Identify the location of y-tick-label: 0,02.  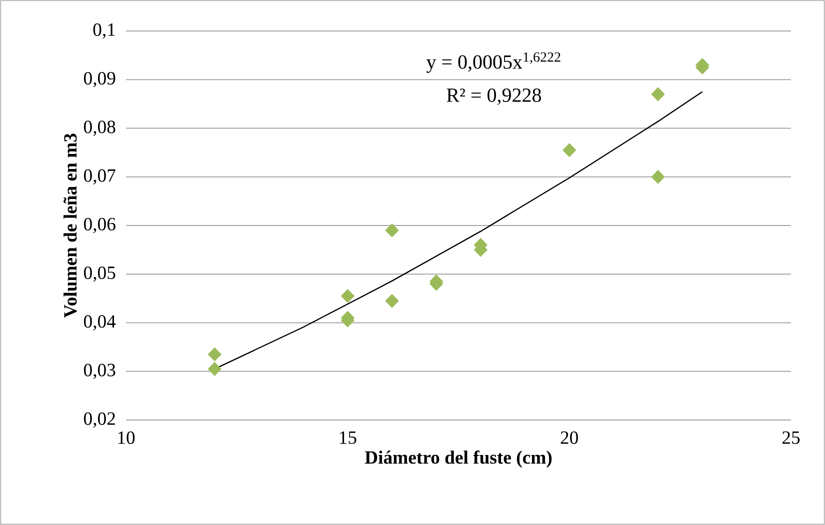
(99, 420).